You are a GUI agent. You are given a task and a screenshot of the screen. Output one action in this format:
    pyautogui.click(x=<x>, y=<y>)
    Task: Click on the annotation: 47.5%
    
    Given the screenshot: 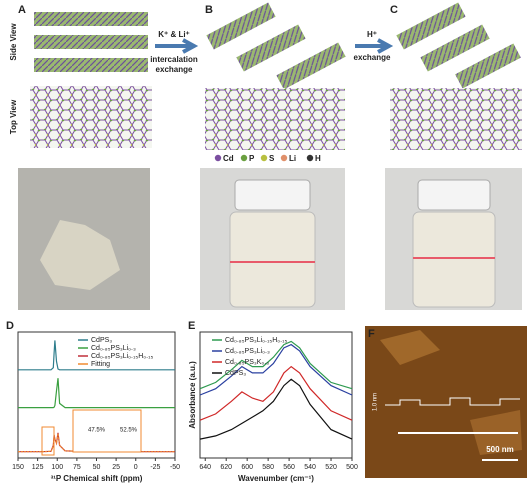 What is the action you would take?
    pyautogui.click(x=97, y=431)
    